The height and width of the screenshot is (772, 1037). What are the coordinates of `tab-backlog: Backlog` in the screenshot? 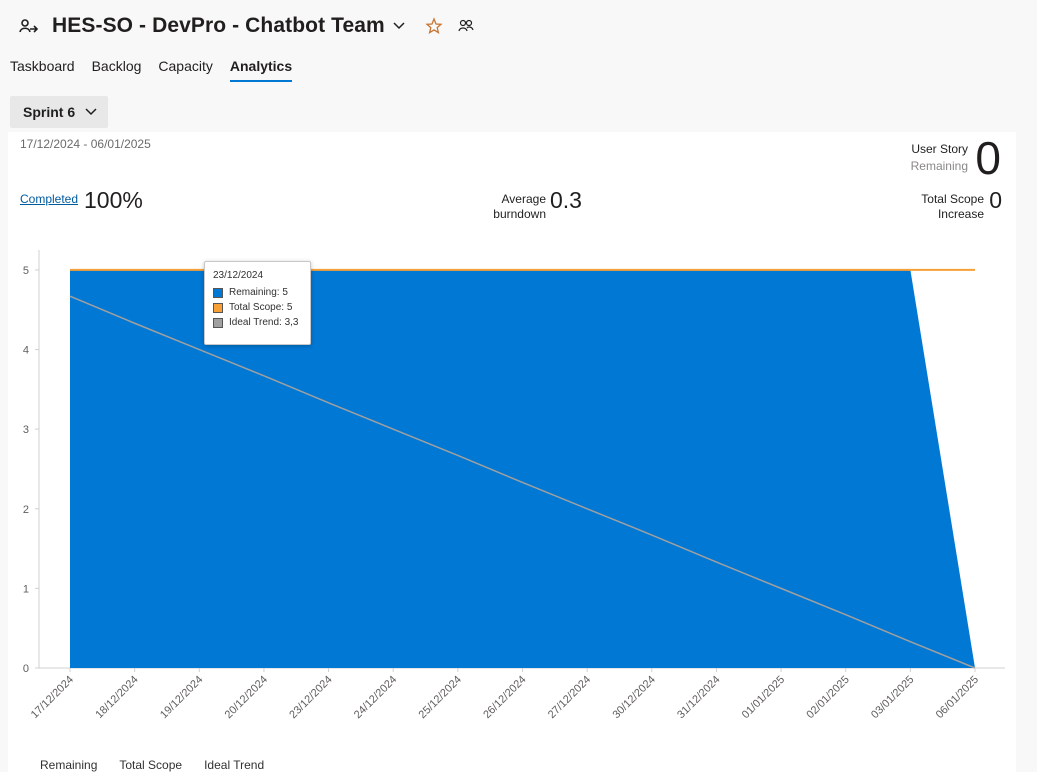 It's located at (116, 66).